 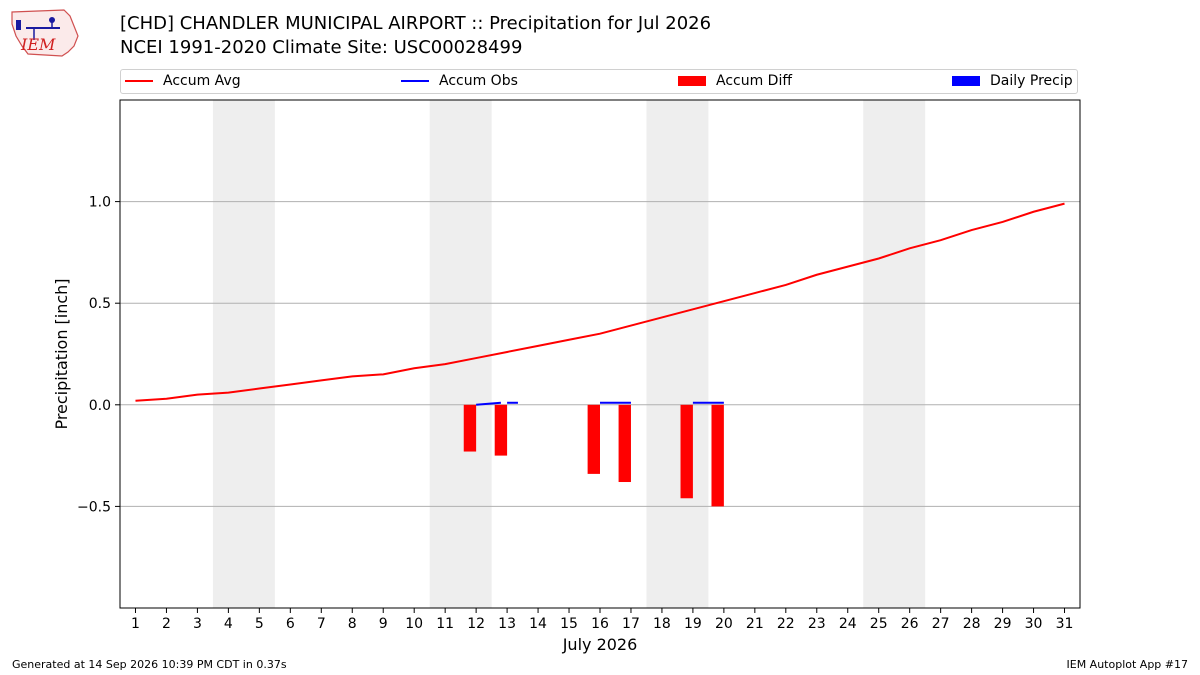 What do you see at coordinates (383, 624) in the screenshot?
I see `x-tick-label: 9` at bounding box center [383, 624].